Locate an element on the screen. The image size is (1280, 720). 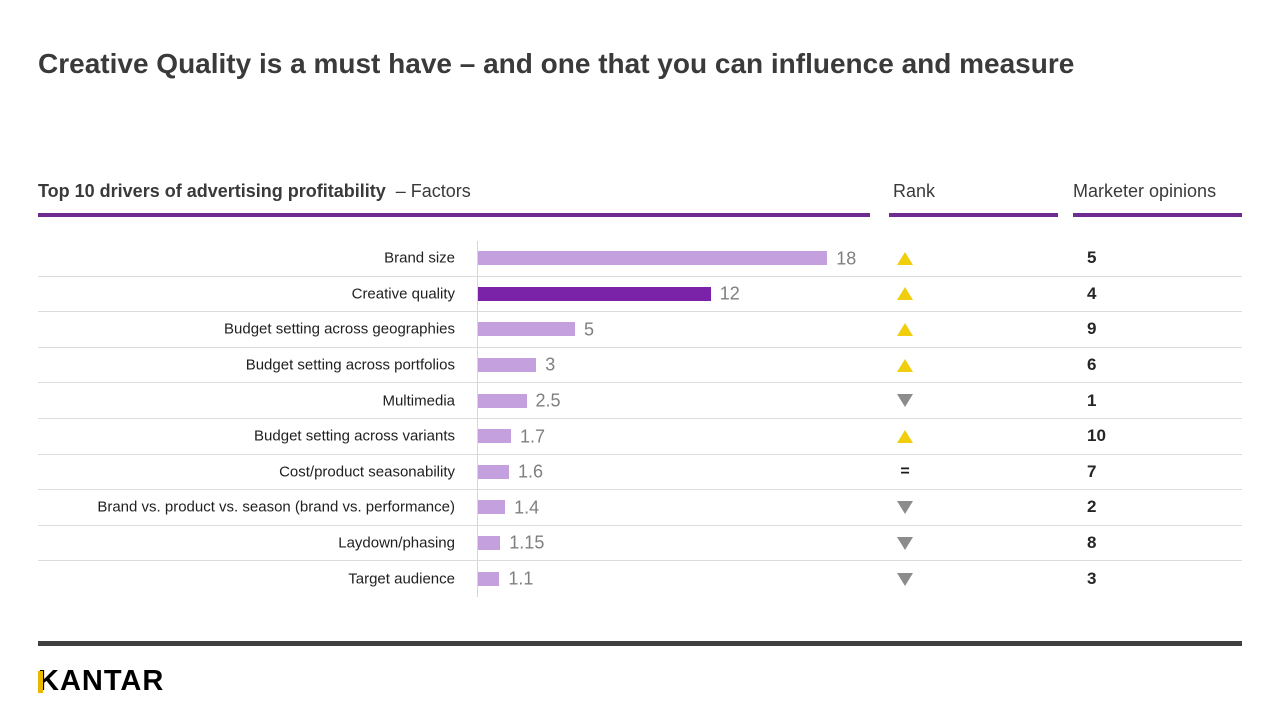
rank-cell: = is located at coordinates (905, 471).